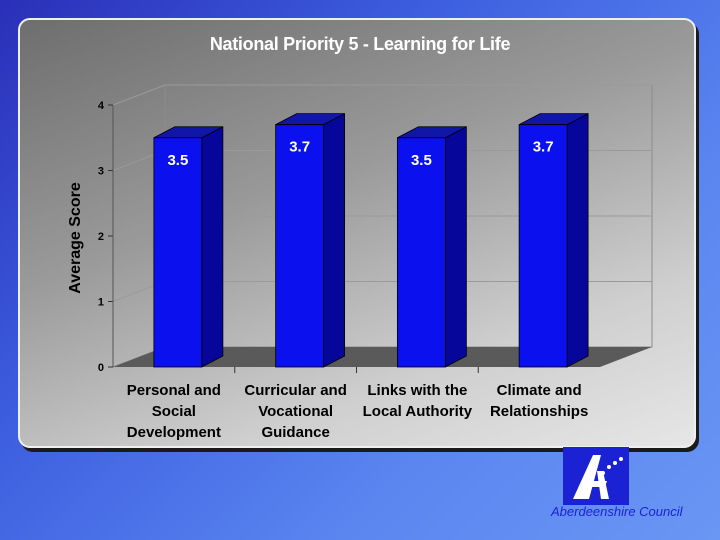  I want to click on y-tick-label: 2, so click(101, 237).